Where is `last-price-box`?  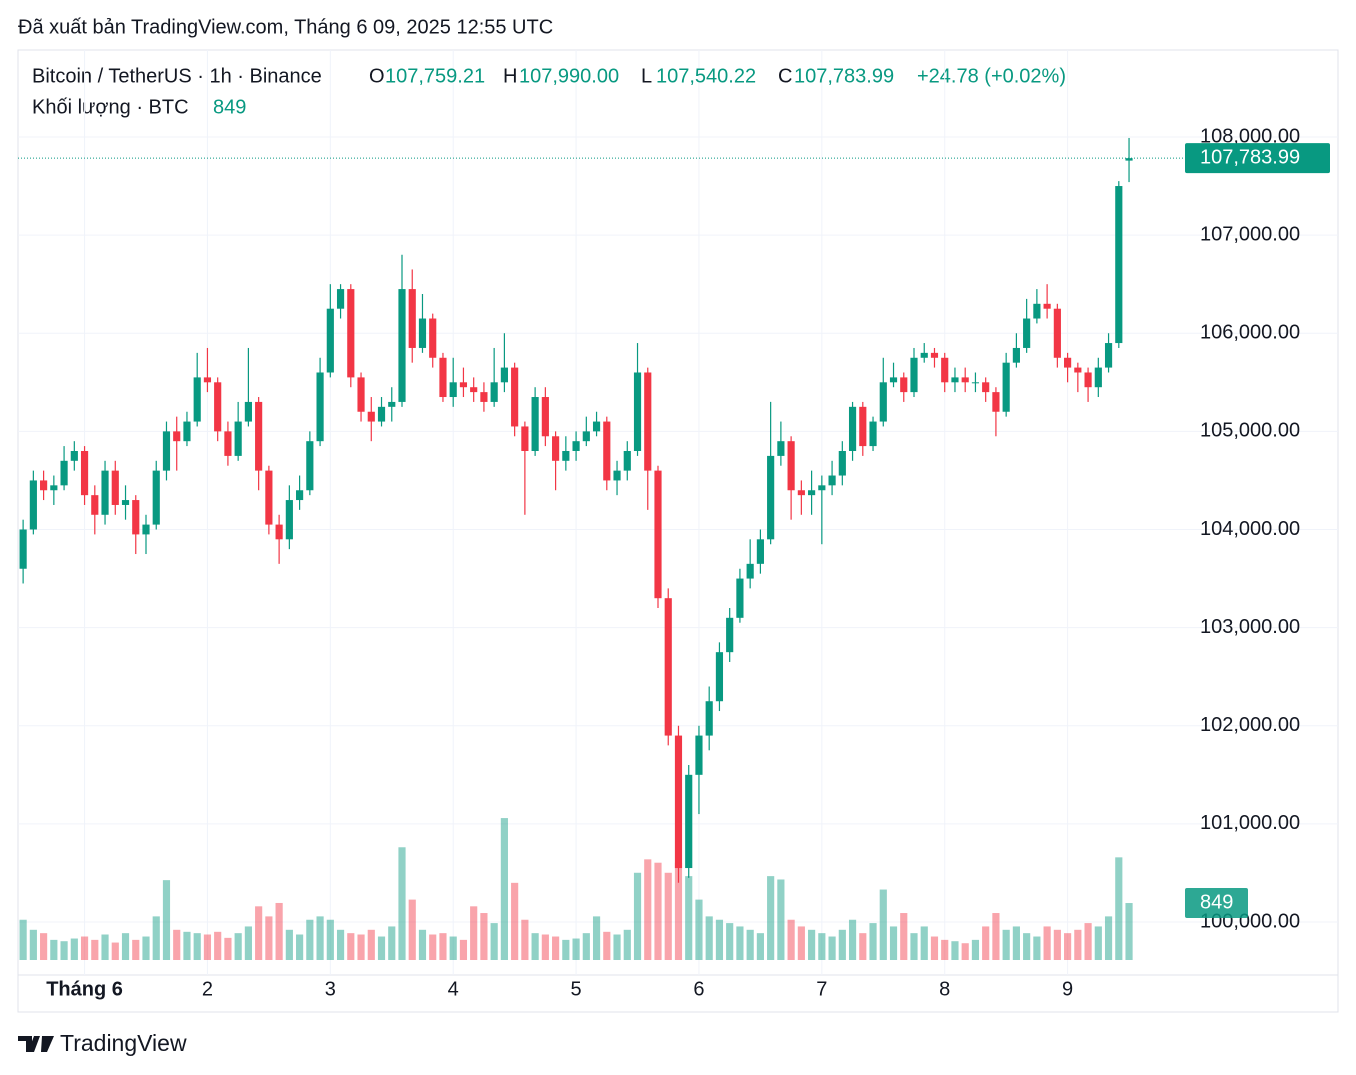 last-price-box is located at coordinates (1257, 158).